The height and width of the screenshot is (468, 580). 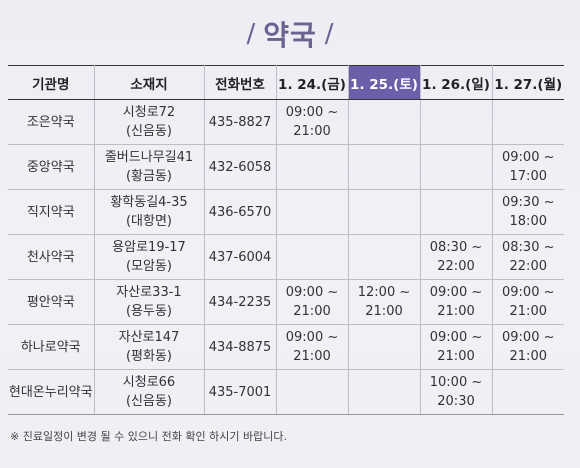 What do you see at coordinates (240, 122) in the screenshot?
I see `pharmacy-phone: 435-8827` at bounding box center [240, 122].